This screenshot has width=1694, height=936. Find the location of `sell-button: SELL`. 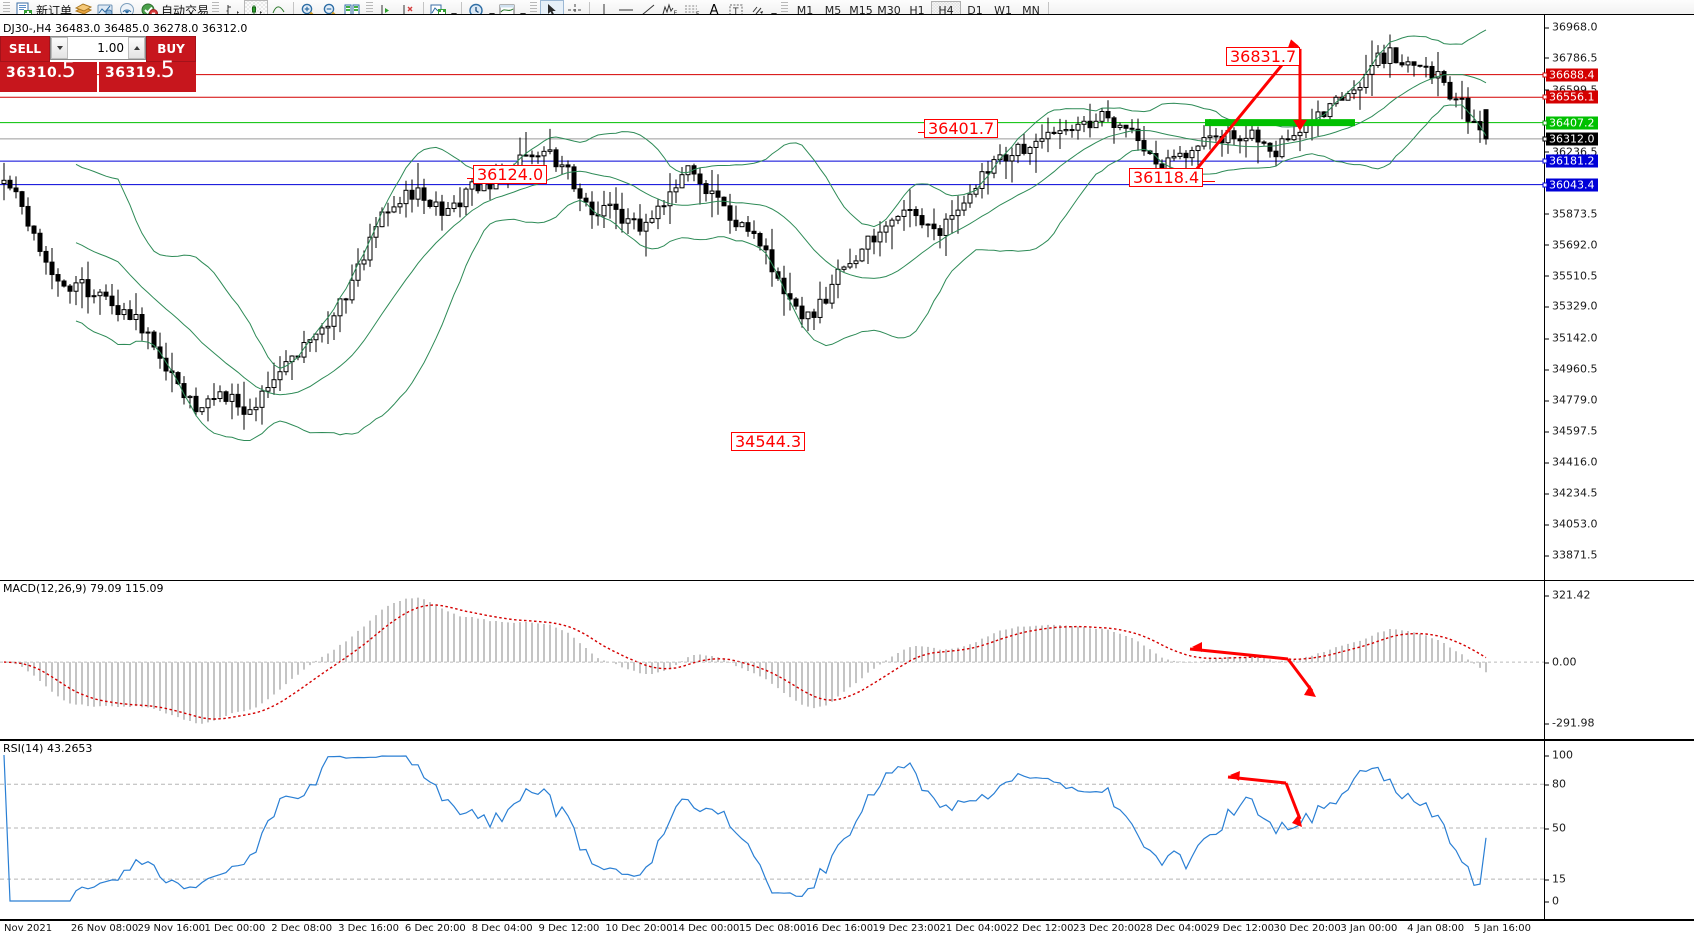

sell-button: SELL is located at coordinates (25, 49).